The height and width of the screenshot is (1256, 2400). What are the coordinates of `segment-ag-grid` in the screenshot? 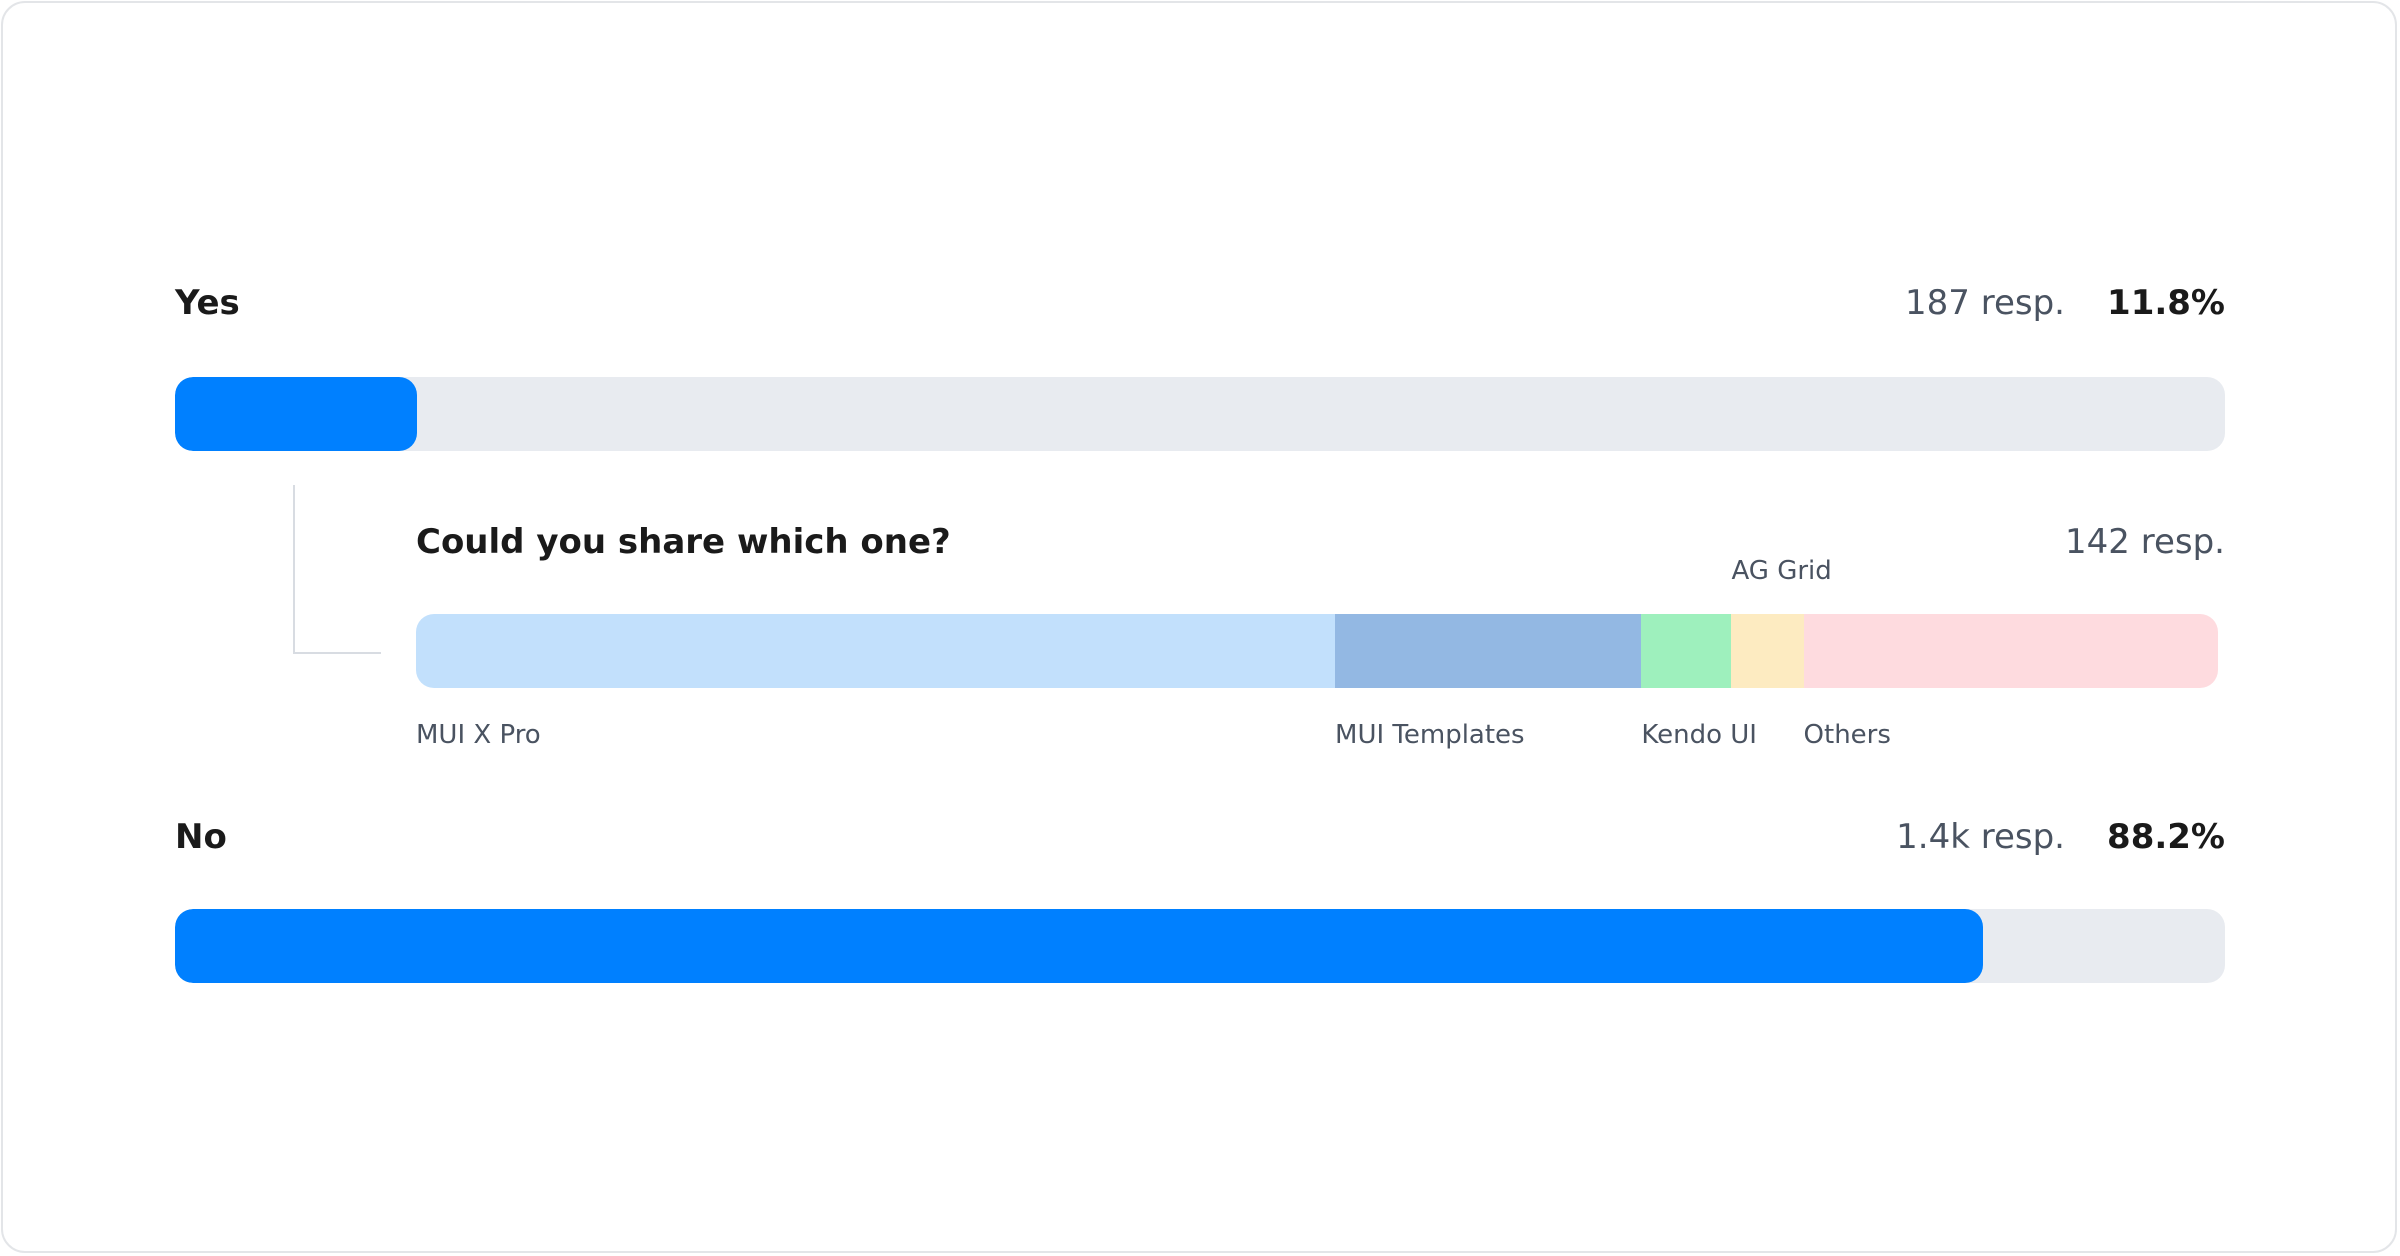 It's located at (1768, 651).